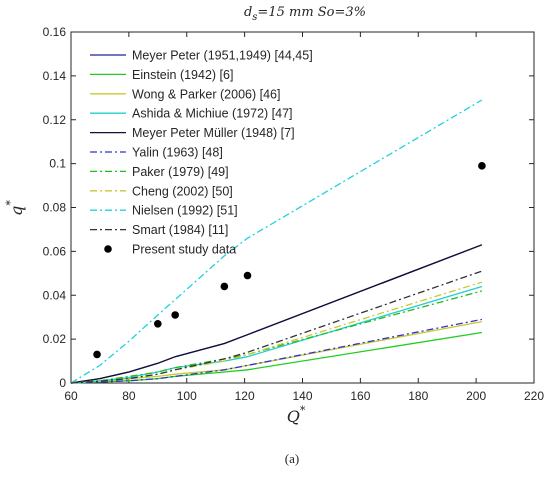  What do you see at coordinates (182, 75) in the screenshot?
I see `legend-label: Einstein (1942) [6]` at bounding box center [182, 75].